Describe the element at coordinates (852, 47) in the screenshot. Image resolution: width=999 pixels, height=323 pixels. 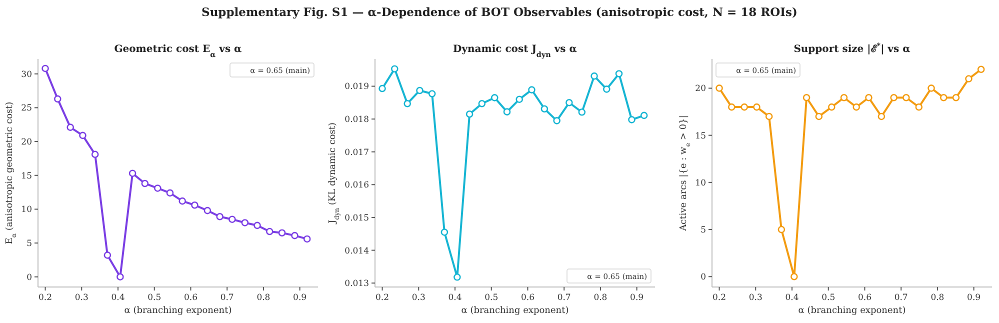
I see `chart-title: Support size |ℰ$^{*}$| vs α` at that location.